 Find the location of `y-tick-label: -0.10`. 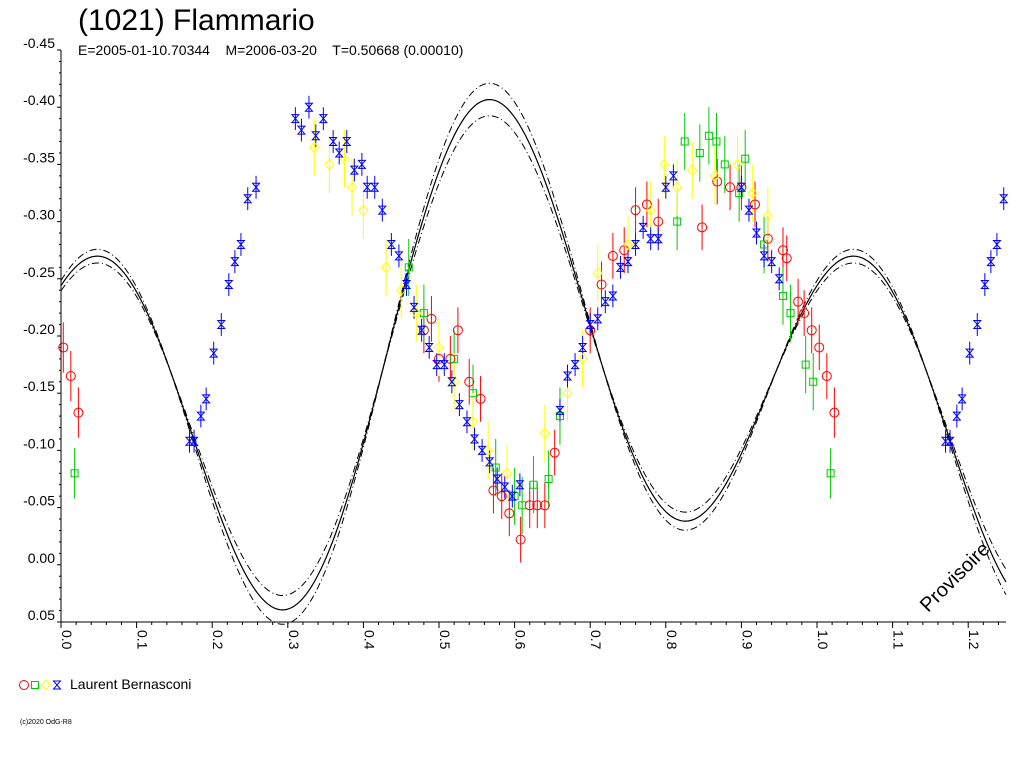

y-tick-label: -0.10 is located at coordinates (39, 443).